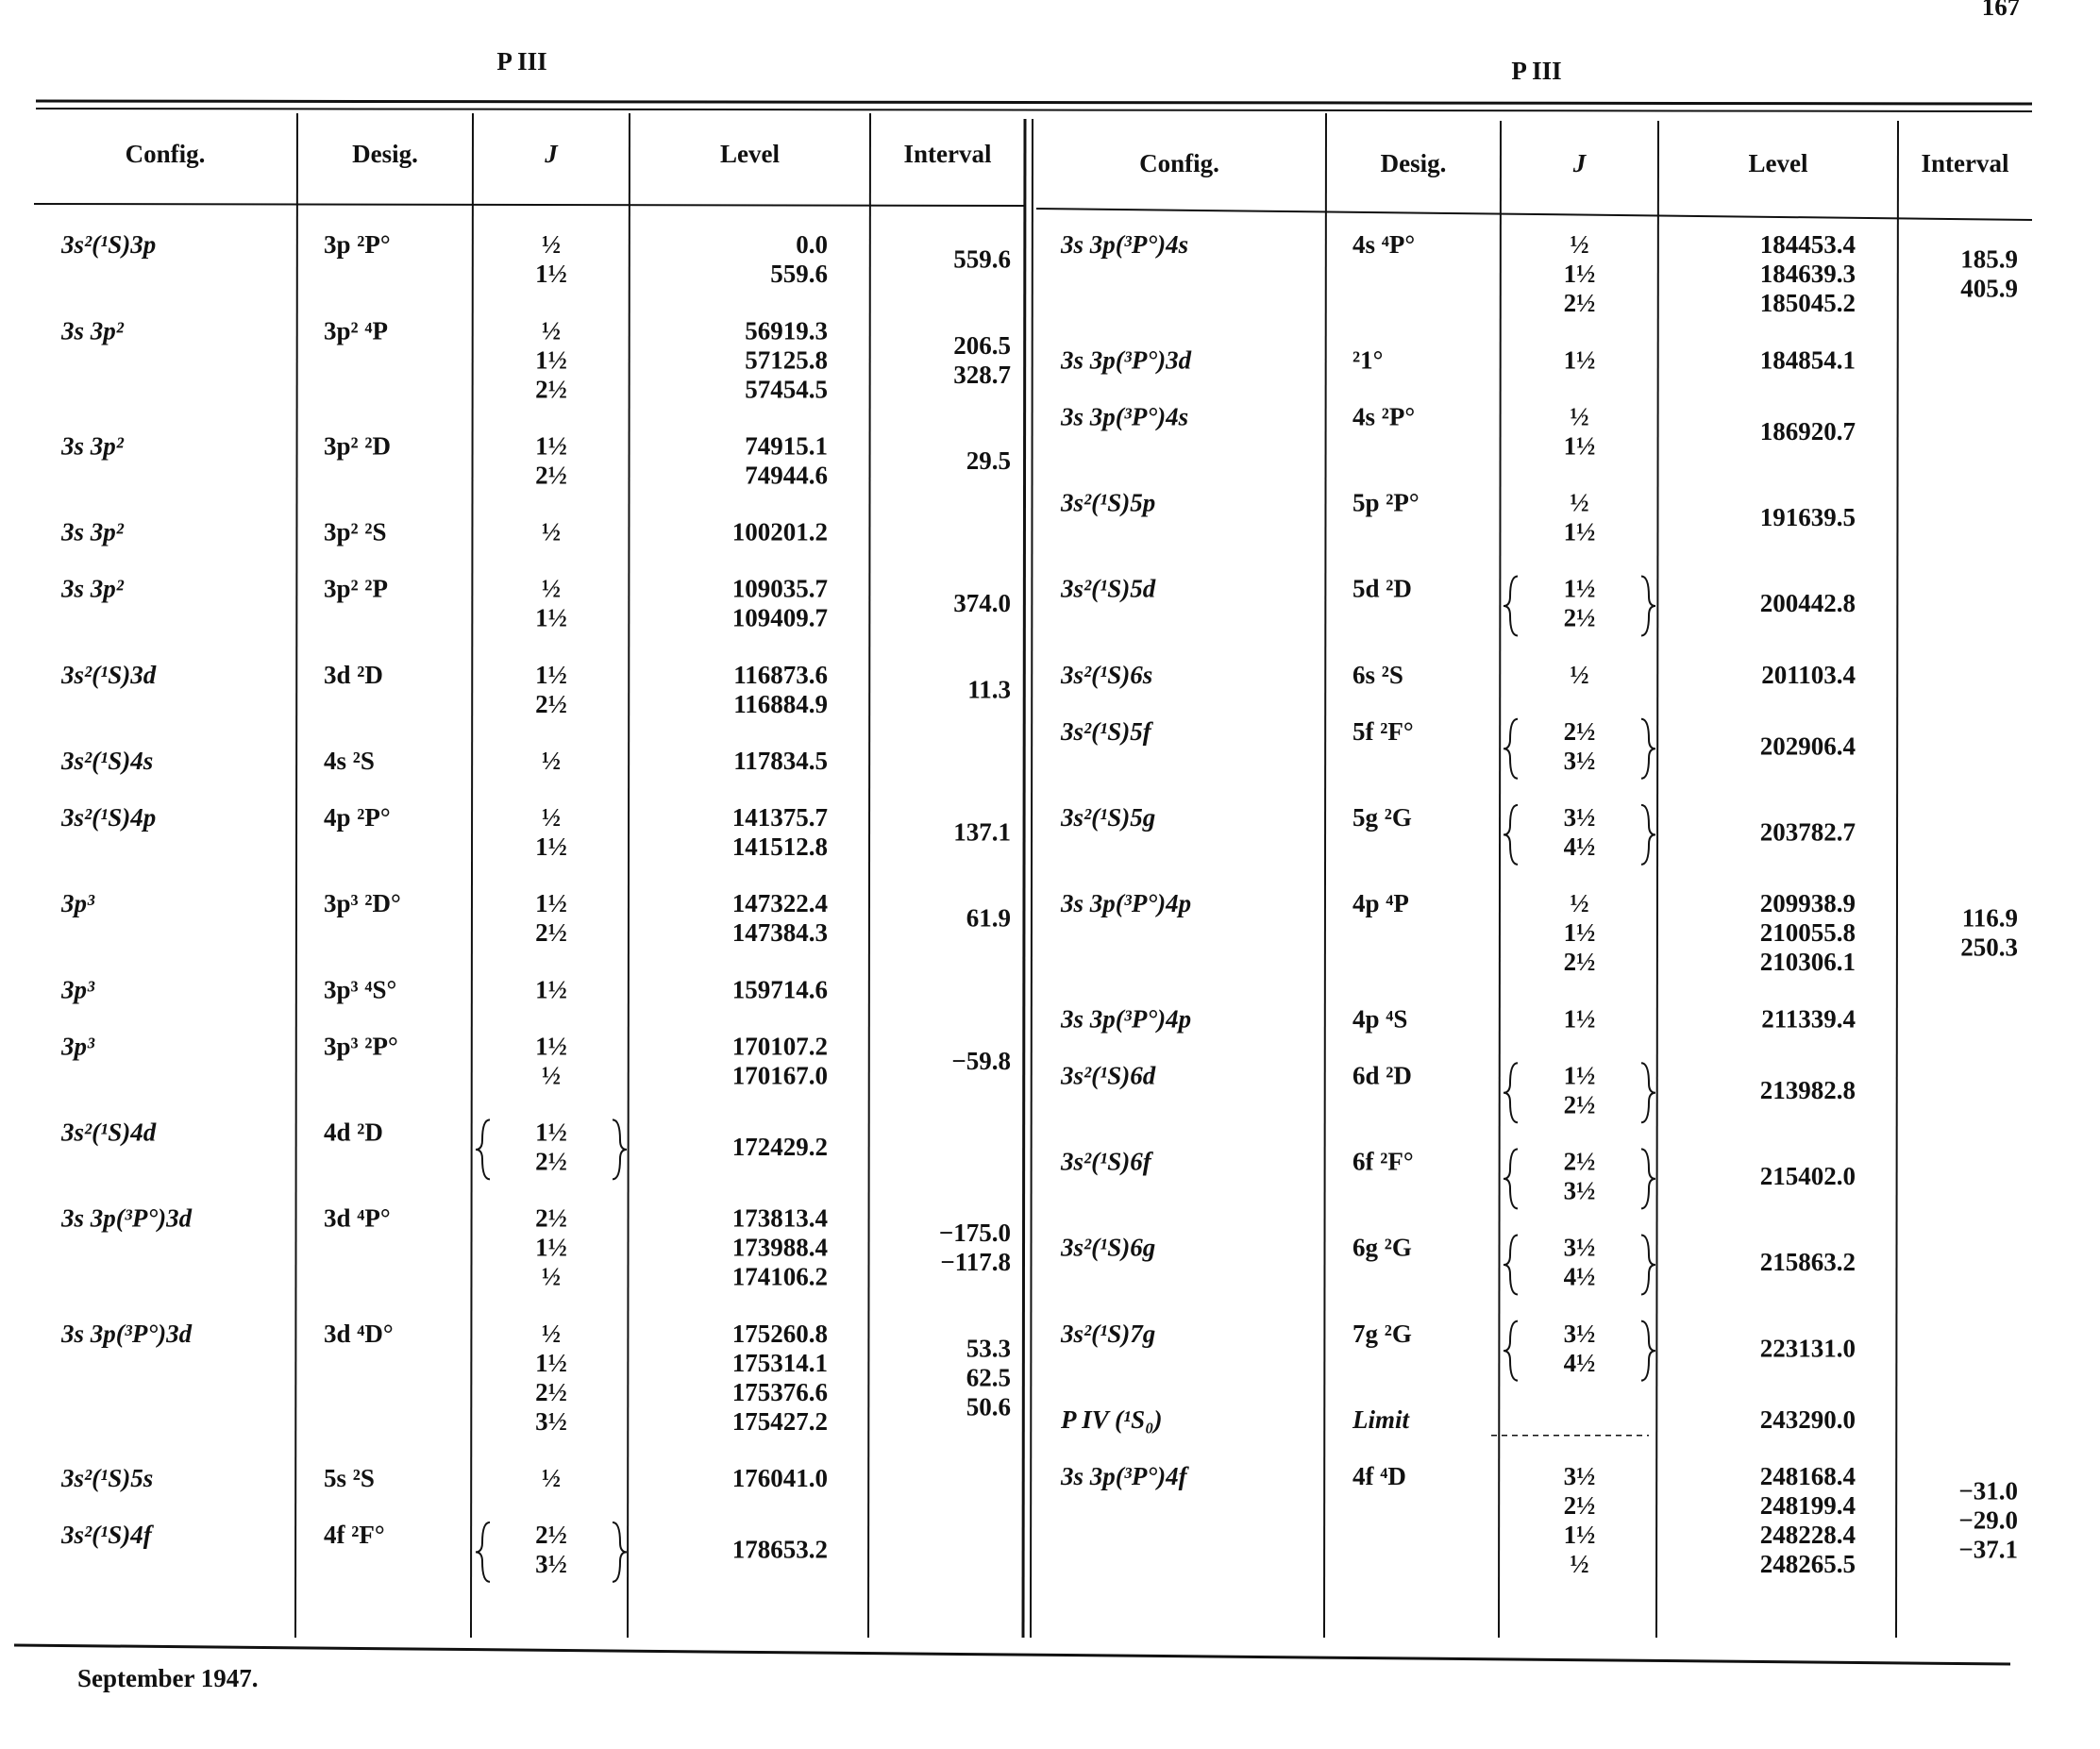 The image size is (2100, 1749). What do you see at coordinates (2001, 10) in the screenshot?
I see `page-number: 167` at bounding box center [2001, 10].